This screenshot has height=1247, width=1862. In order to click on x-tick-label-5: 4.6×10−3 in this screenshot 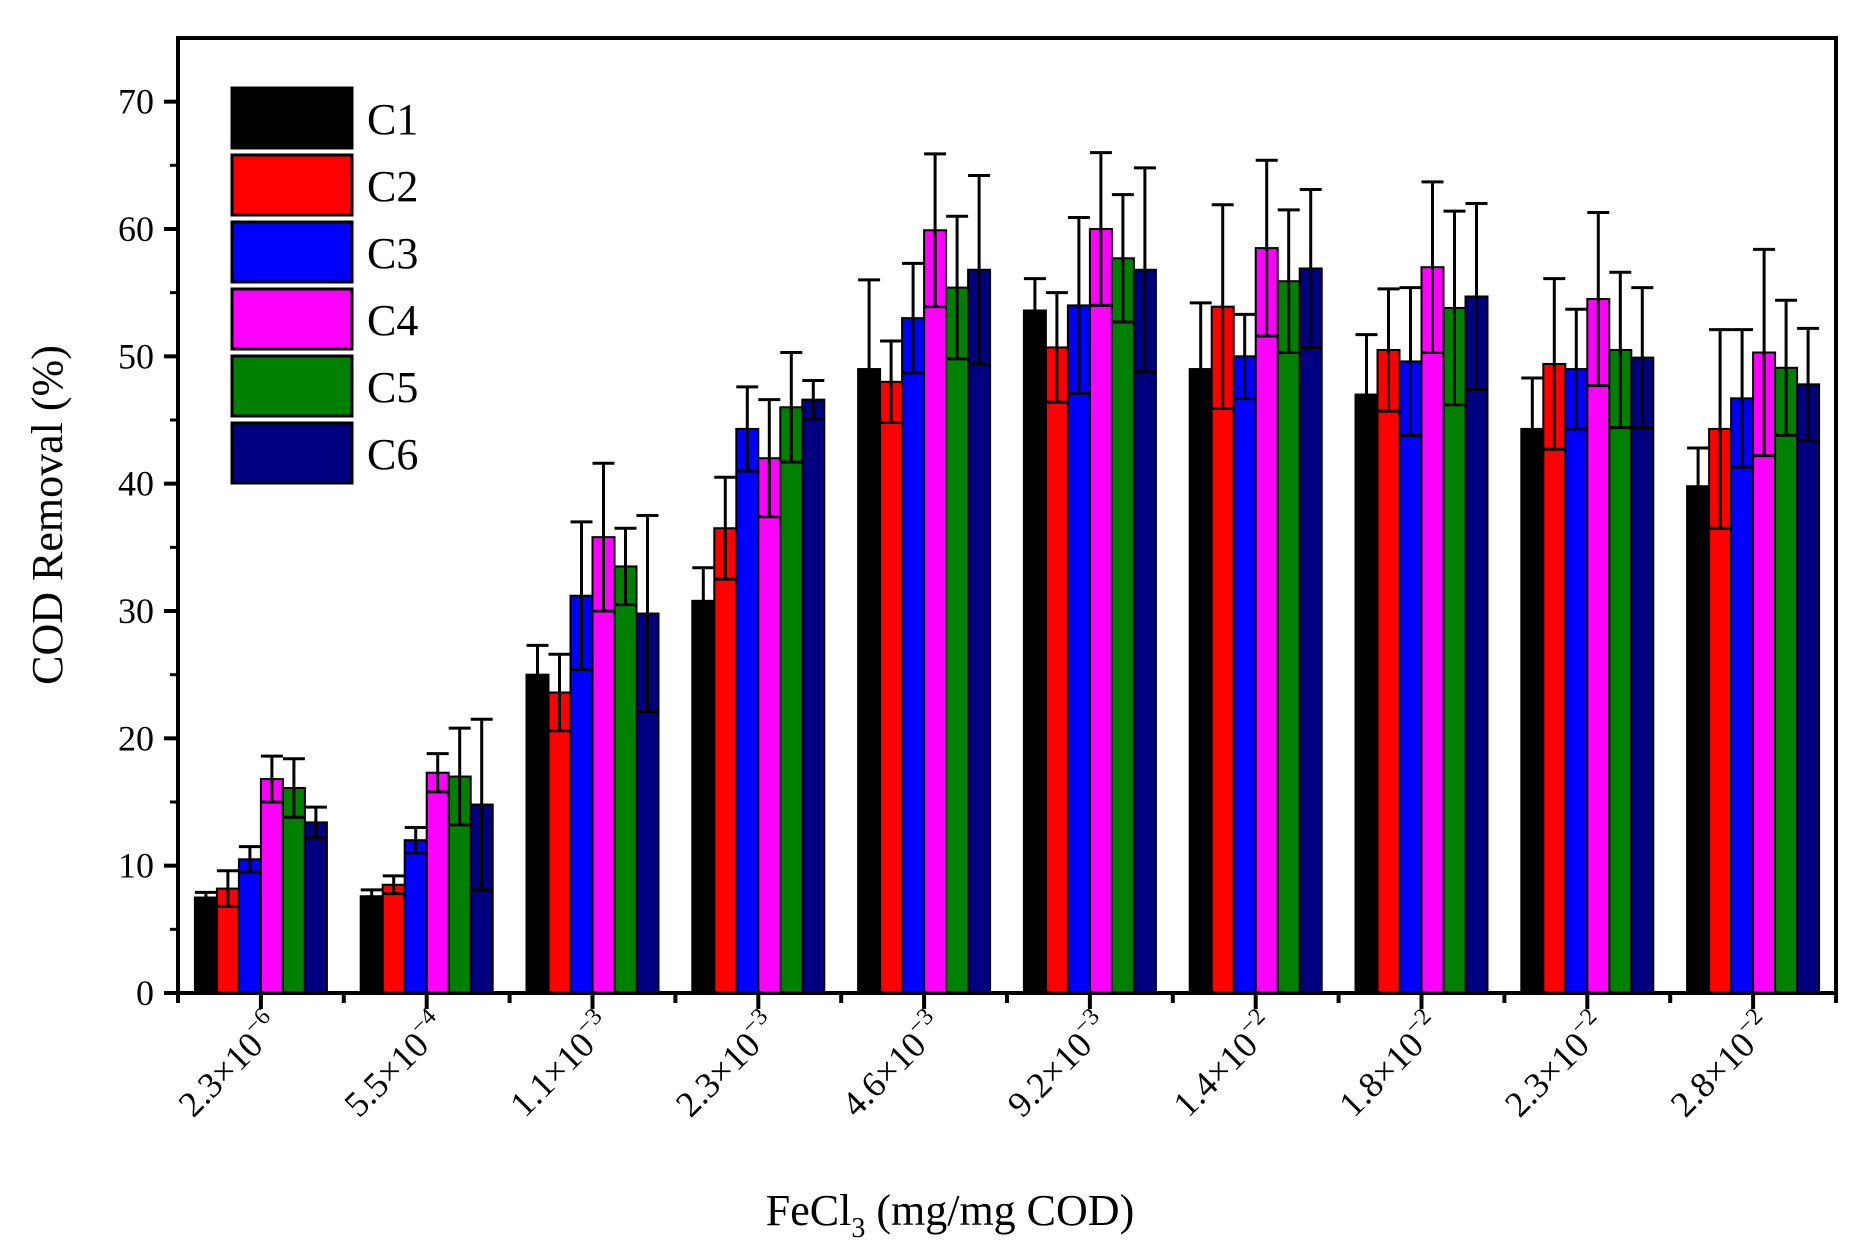, I will do `click(891, 1064)`.